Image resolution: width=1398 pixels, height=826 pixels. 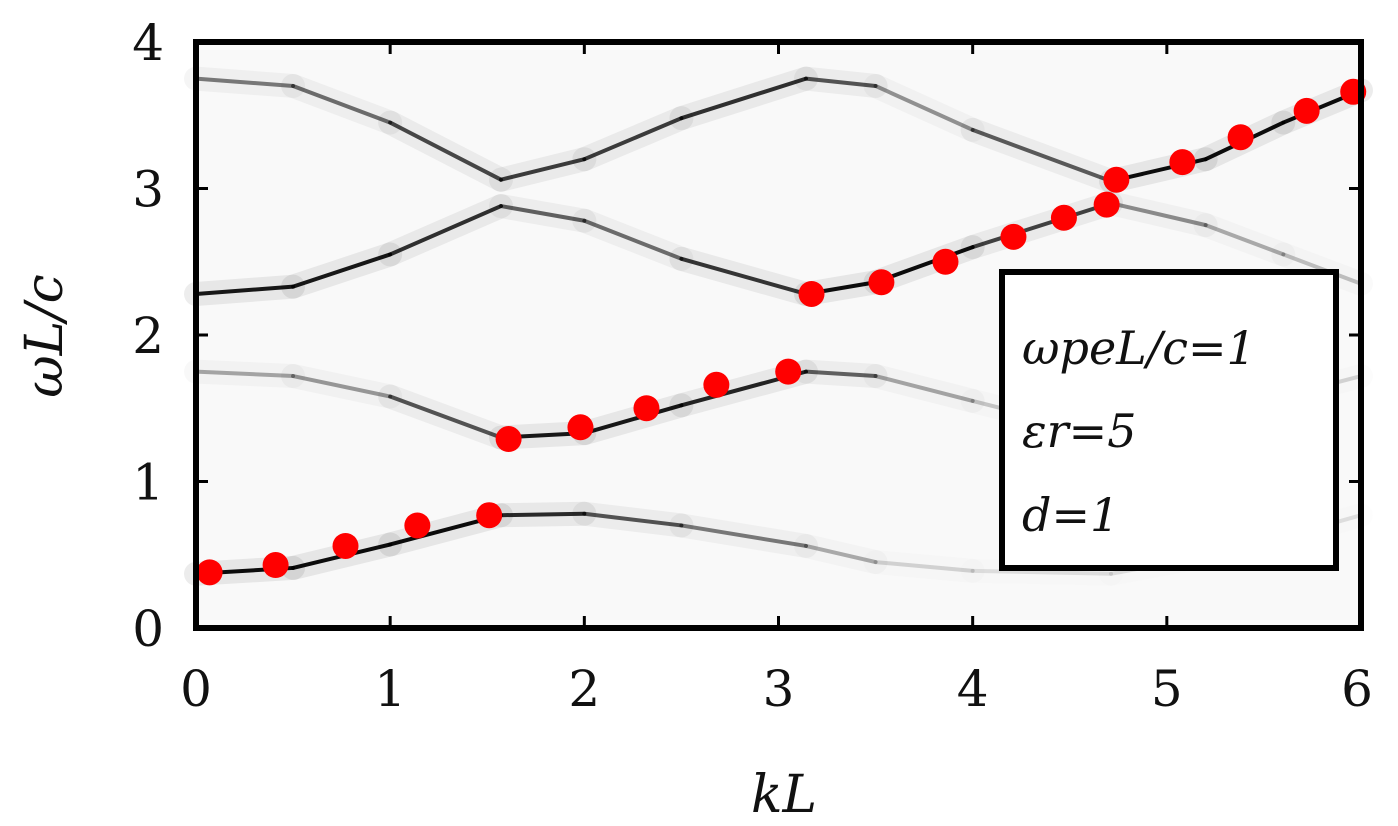 I want to click on parameter-box: ωpeL/c=1 εr=5 d=1, so click(x=1169, y=420).